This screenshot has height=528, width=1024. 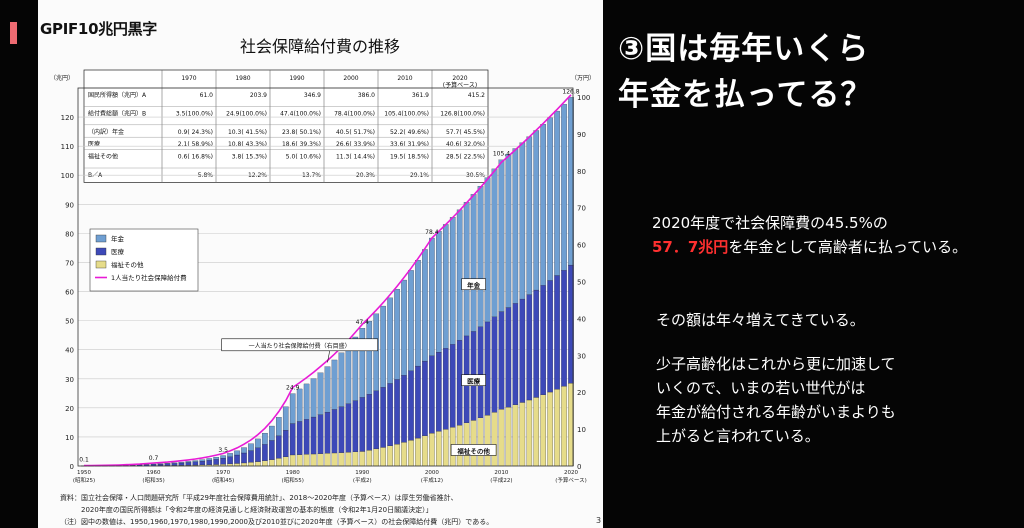 I want to click on x-tick-era-label: (昭和25), so click(x=84, y=480).